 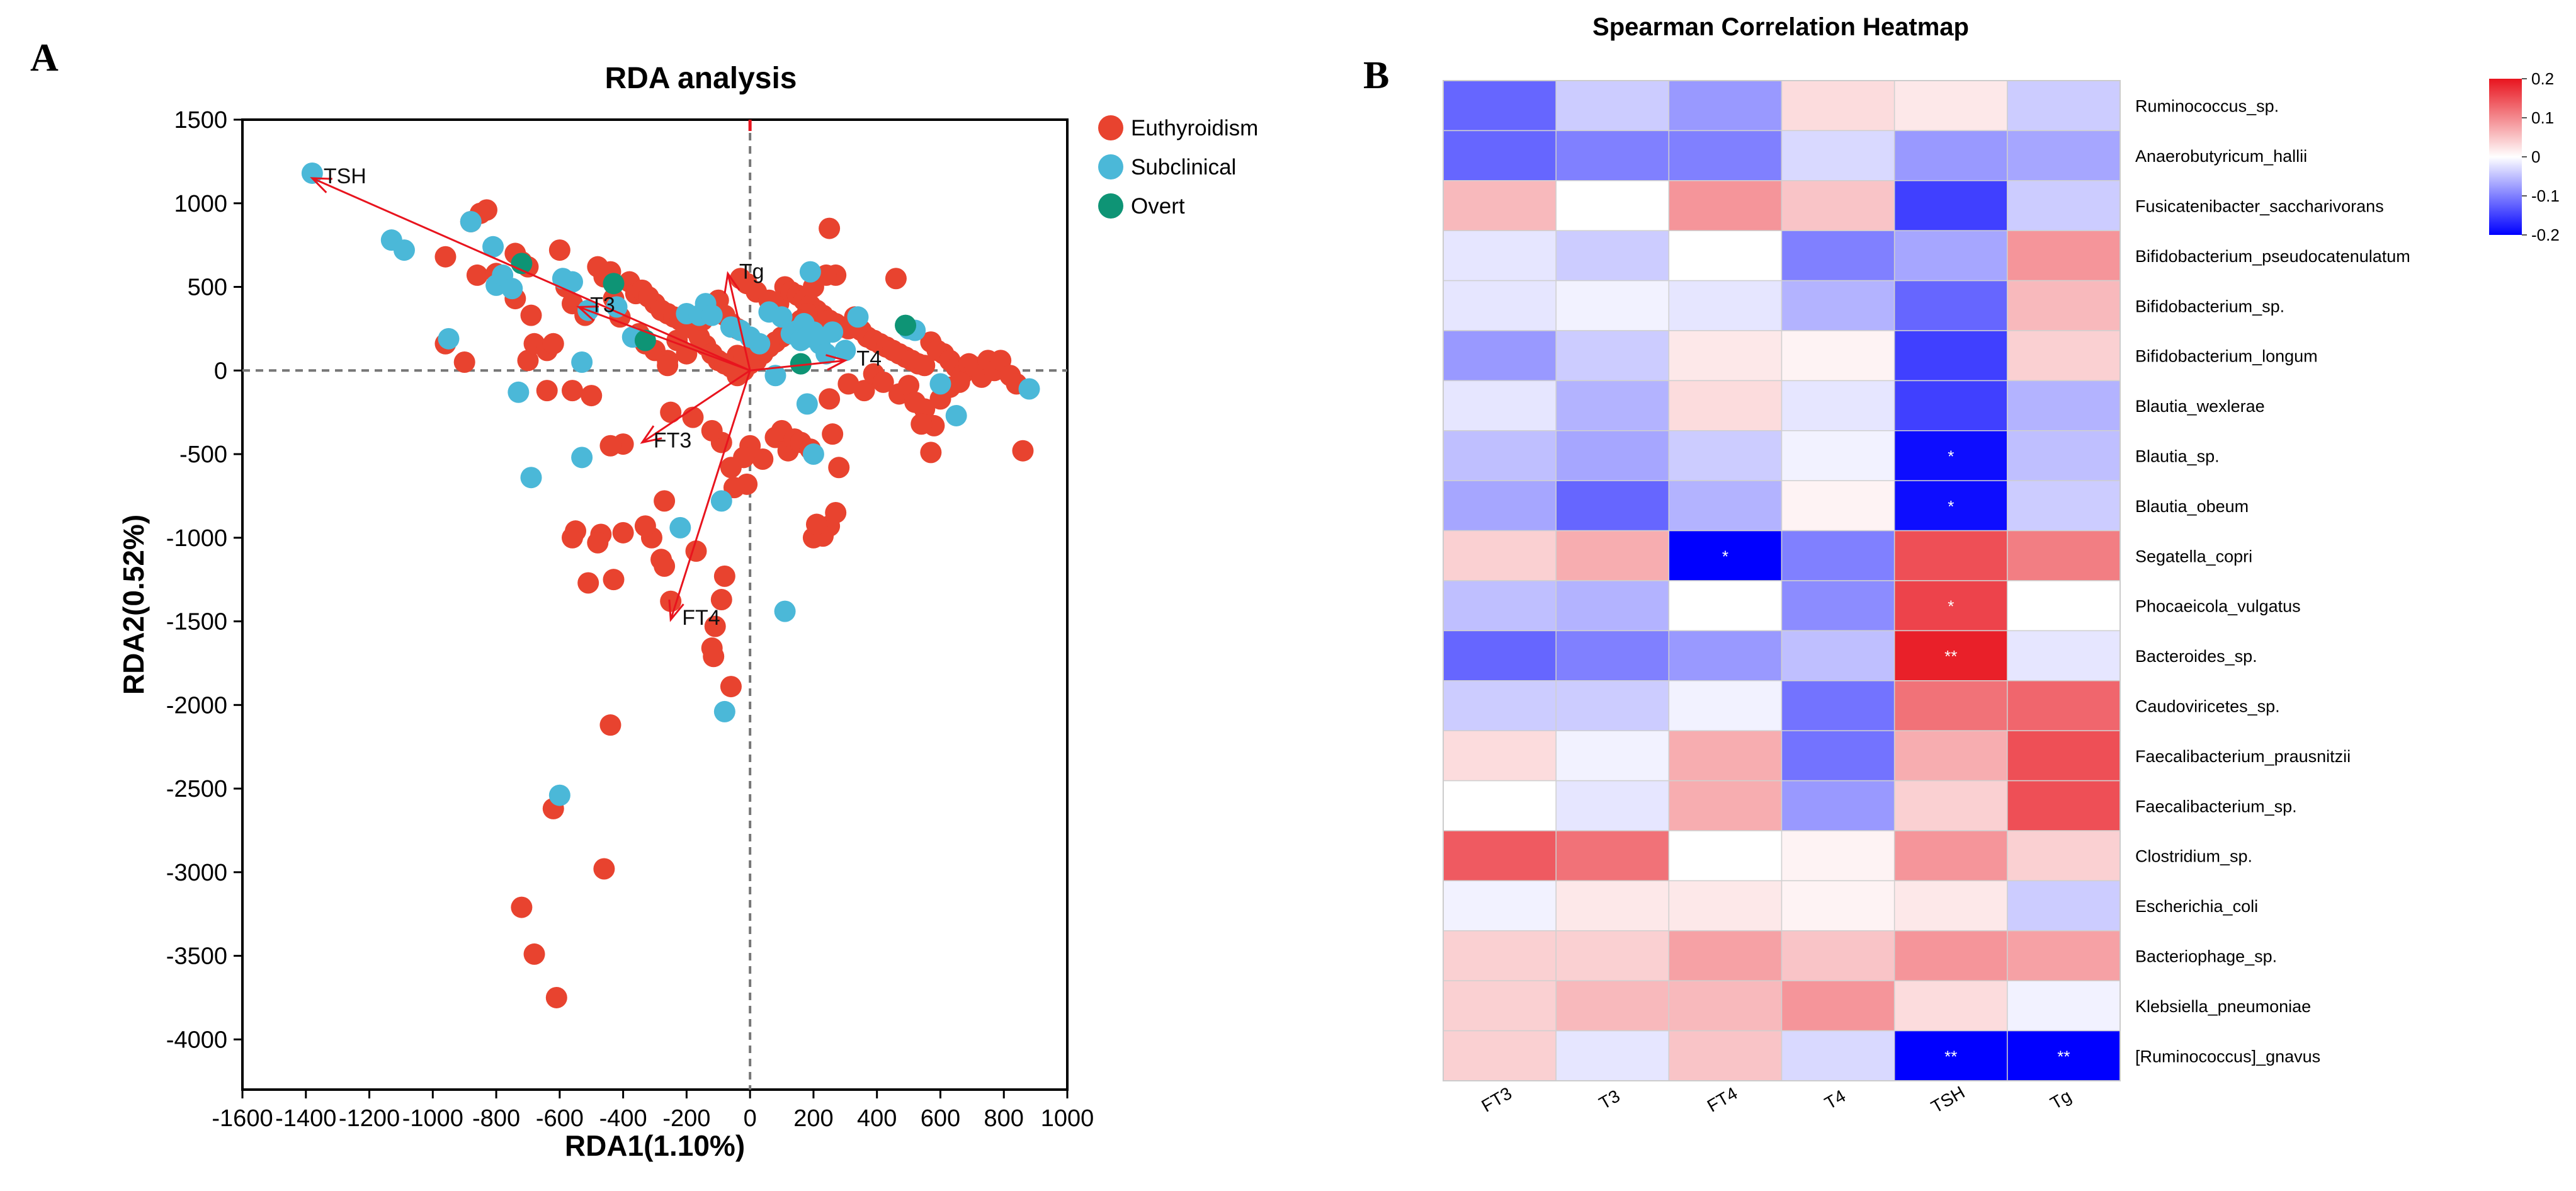 What do you see at coordinates (133, 605) in the screenshot?
I see `y-axis-label: RDA2(0.52%)` at bounding box center [133, 605].